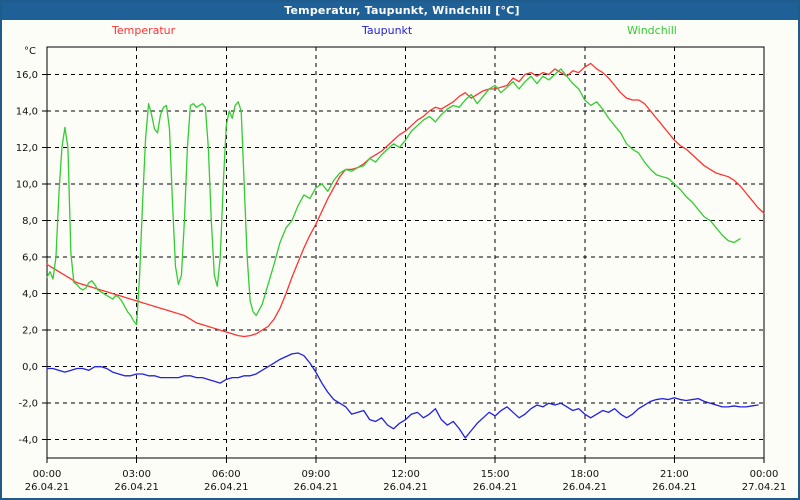 The image size is (800, 500). What do you see at coordinates (27, 148) in the screenshot?
I see `y-tick-label: 12,0` at bounding box center [27, 148].